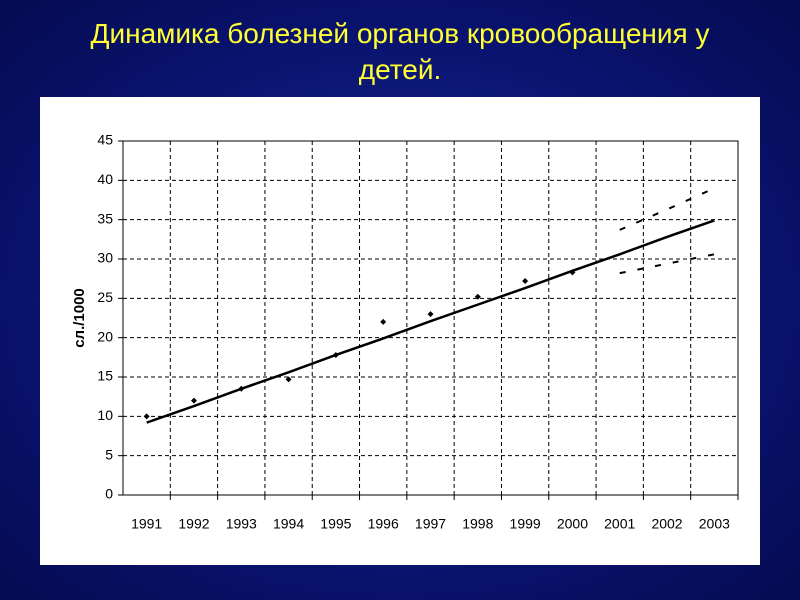 The height and width of the screenshot is (600, 800). Describe the element at coordinates (477, 524) in the screenshot. I see `x-tick-label: 1998` at that location.